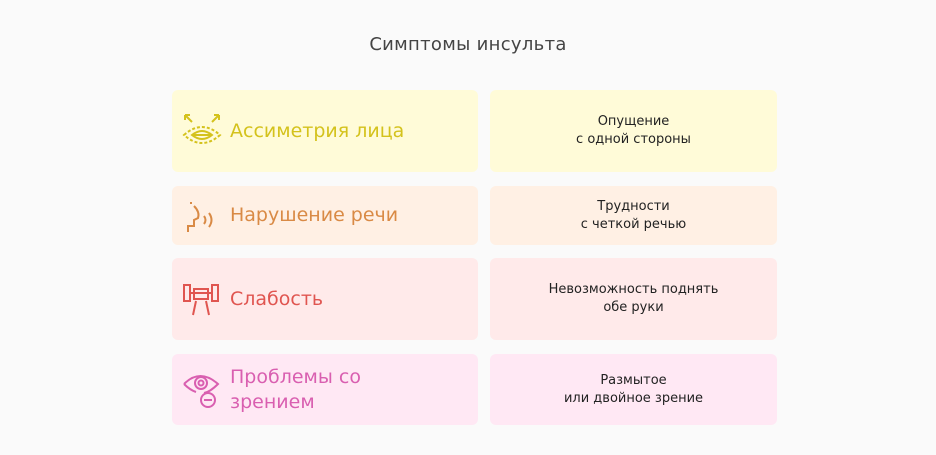 The image size is (936, 455). I want to click on symptom-desc-card: Невозможность поднять обе руки, so click(633, 299).